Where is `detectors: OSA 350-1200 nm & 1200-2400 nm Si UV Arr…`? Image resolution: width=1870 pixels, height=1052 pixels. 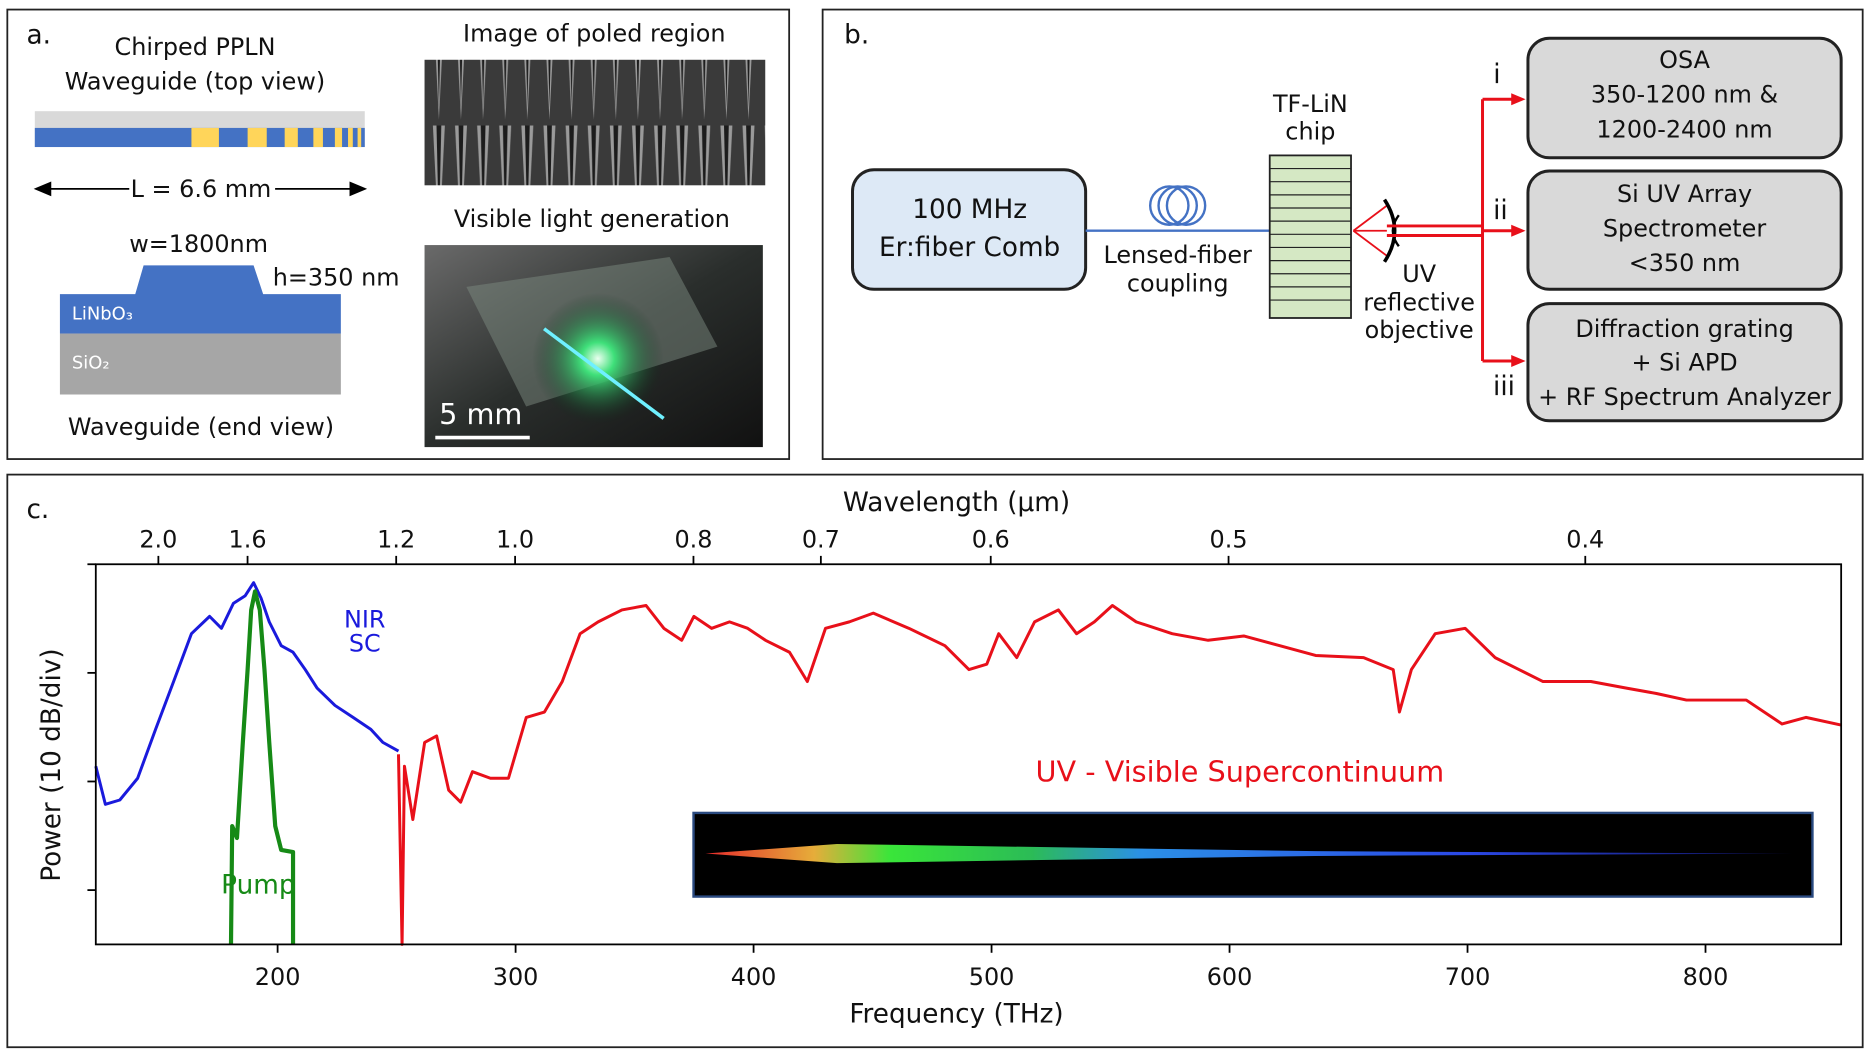 detectors: OSA 350-1200 nm & 1200-2400 nm Si UV Arr… is located at coordinates (1684, 229).